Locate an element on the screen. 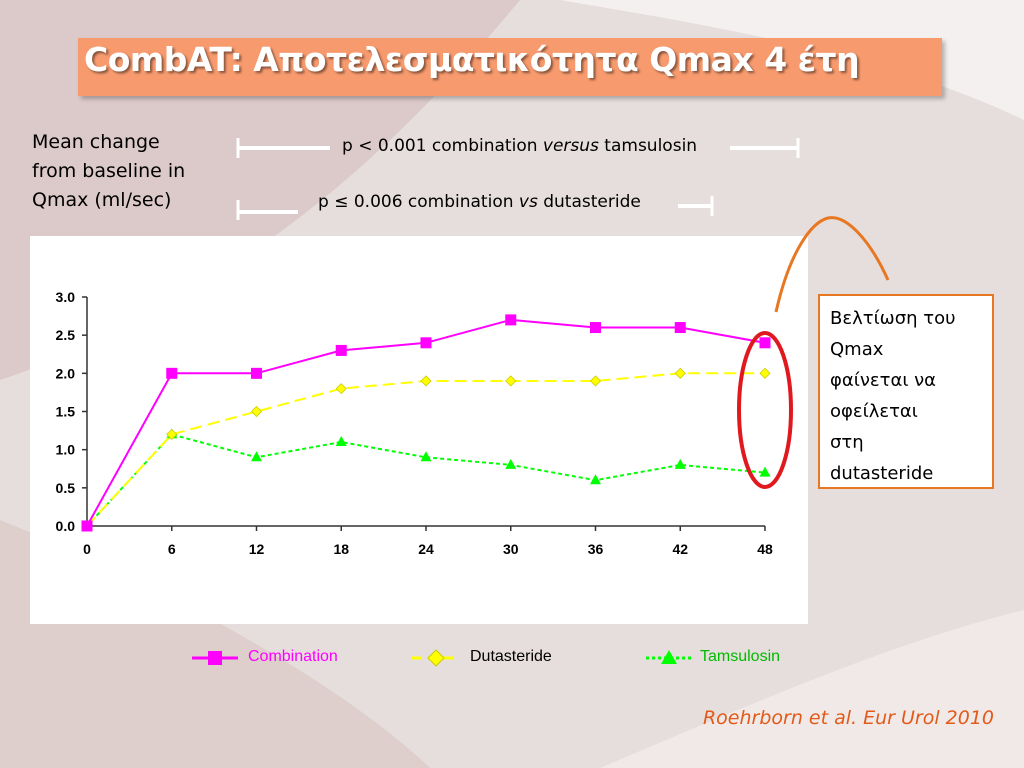 Image resolution: width=1024 pixels, height=768 pixels. y-tick-label: 1.0 is located at coordinates (66, 450).